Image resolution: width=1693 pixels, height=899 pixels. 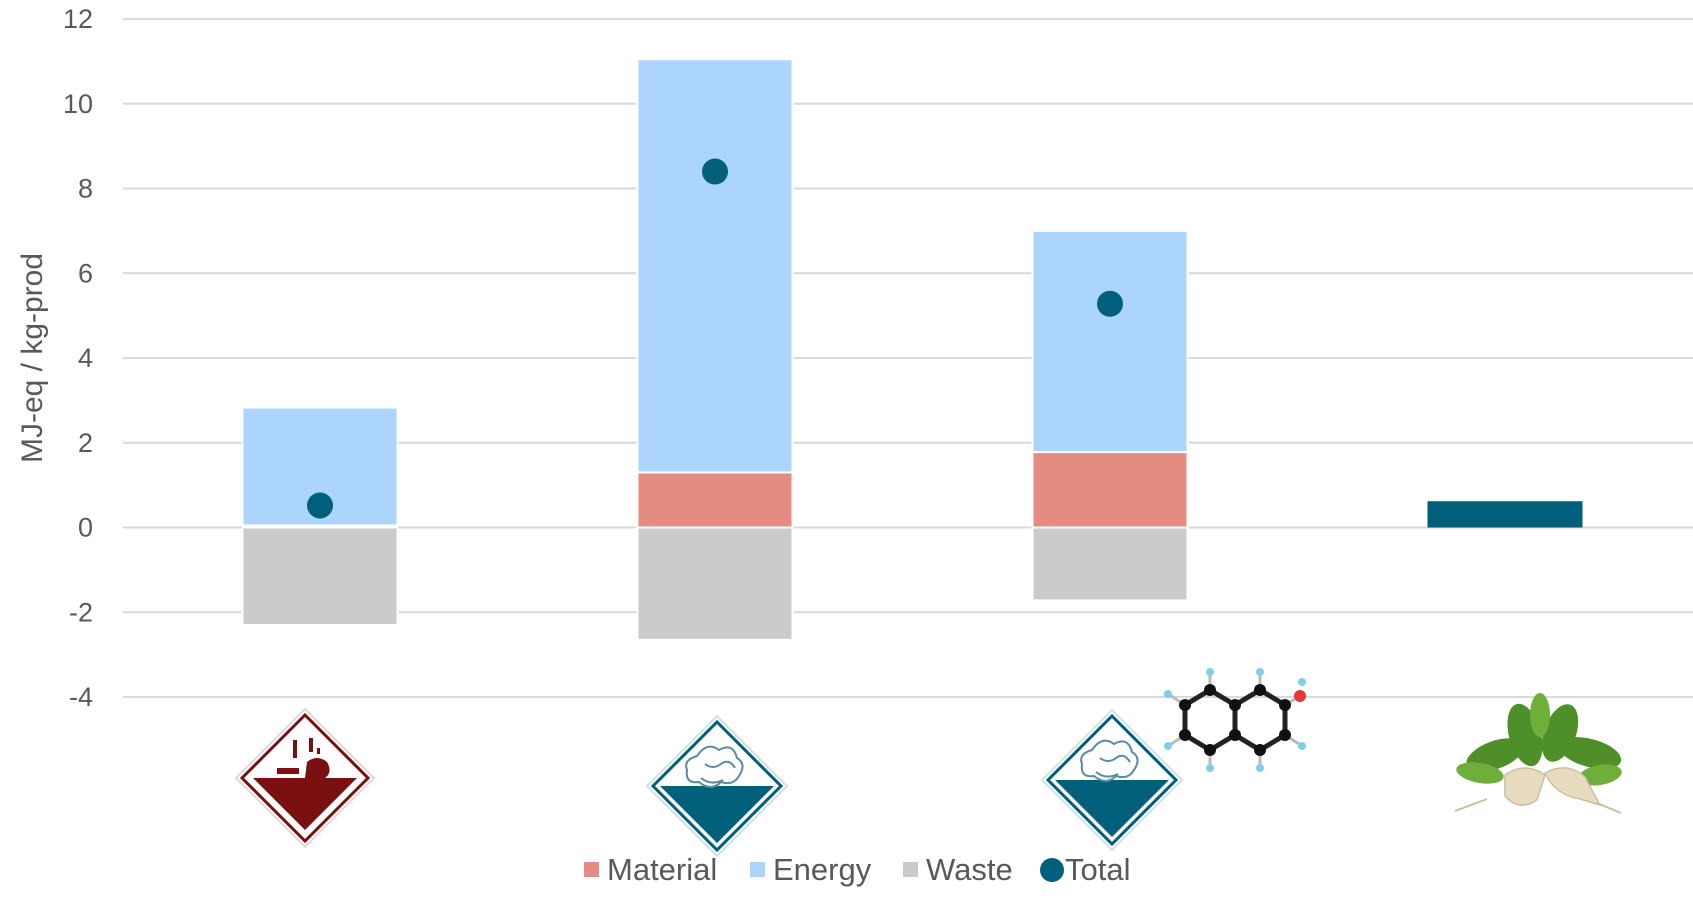 I want to click on legend-label-energy: Energy, so click(x=822, y=869).